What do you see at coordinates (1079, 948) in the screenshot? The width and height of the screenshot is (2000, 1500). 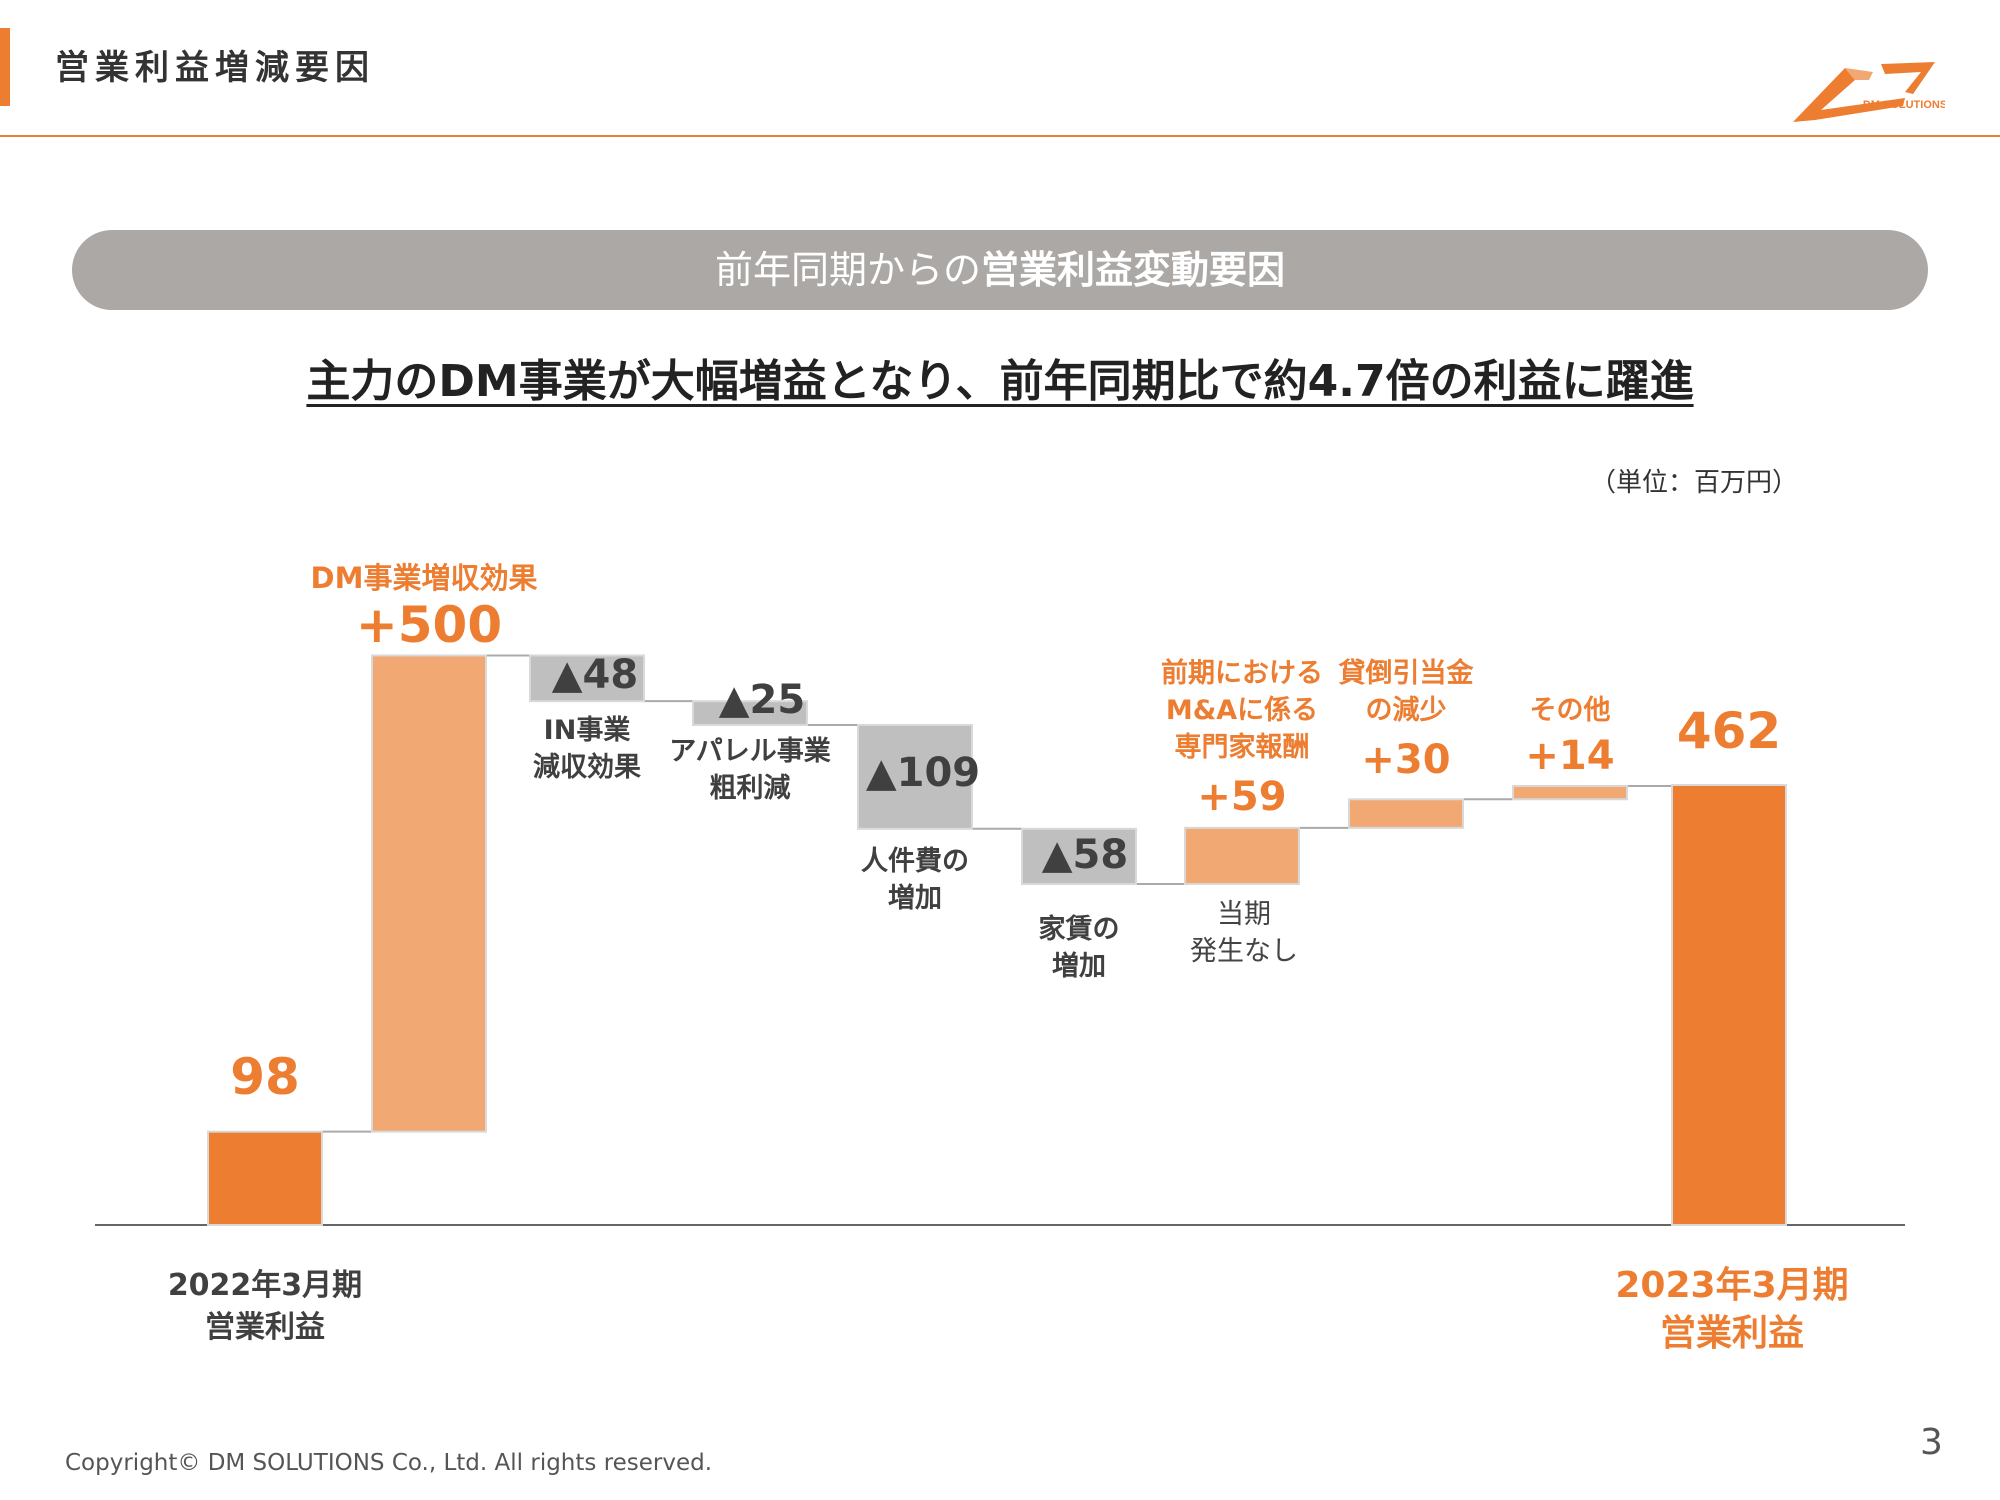 I see `category-label-rent: 家賃の 増加` at bounding box center [1079, 948].